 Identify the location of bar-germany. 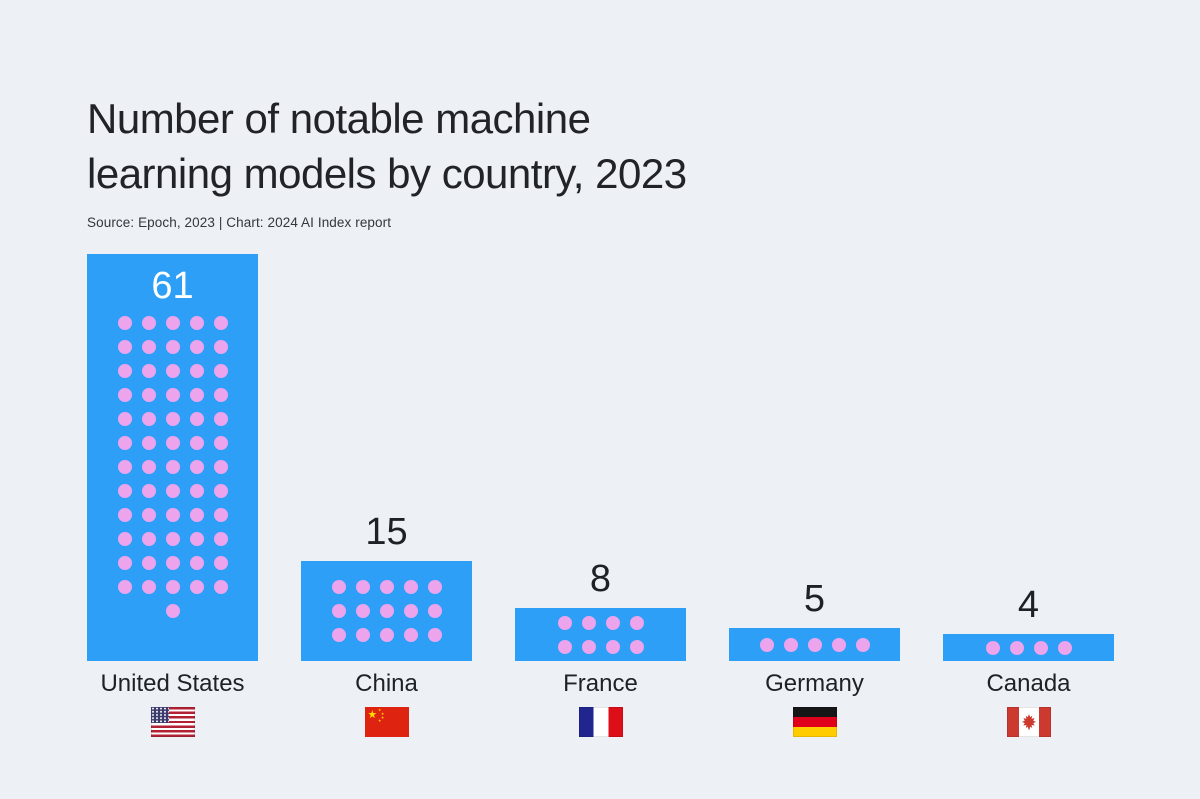
(814, 645).